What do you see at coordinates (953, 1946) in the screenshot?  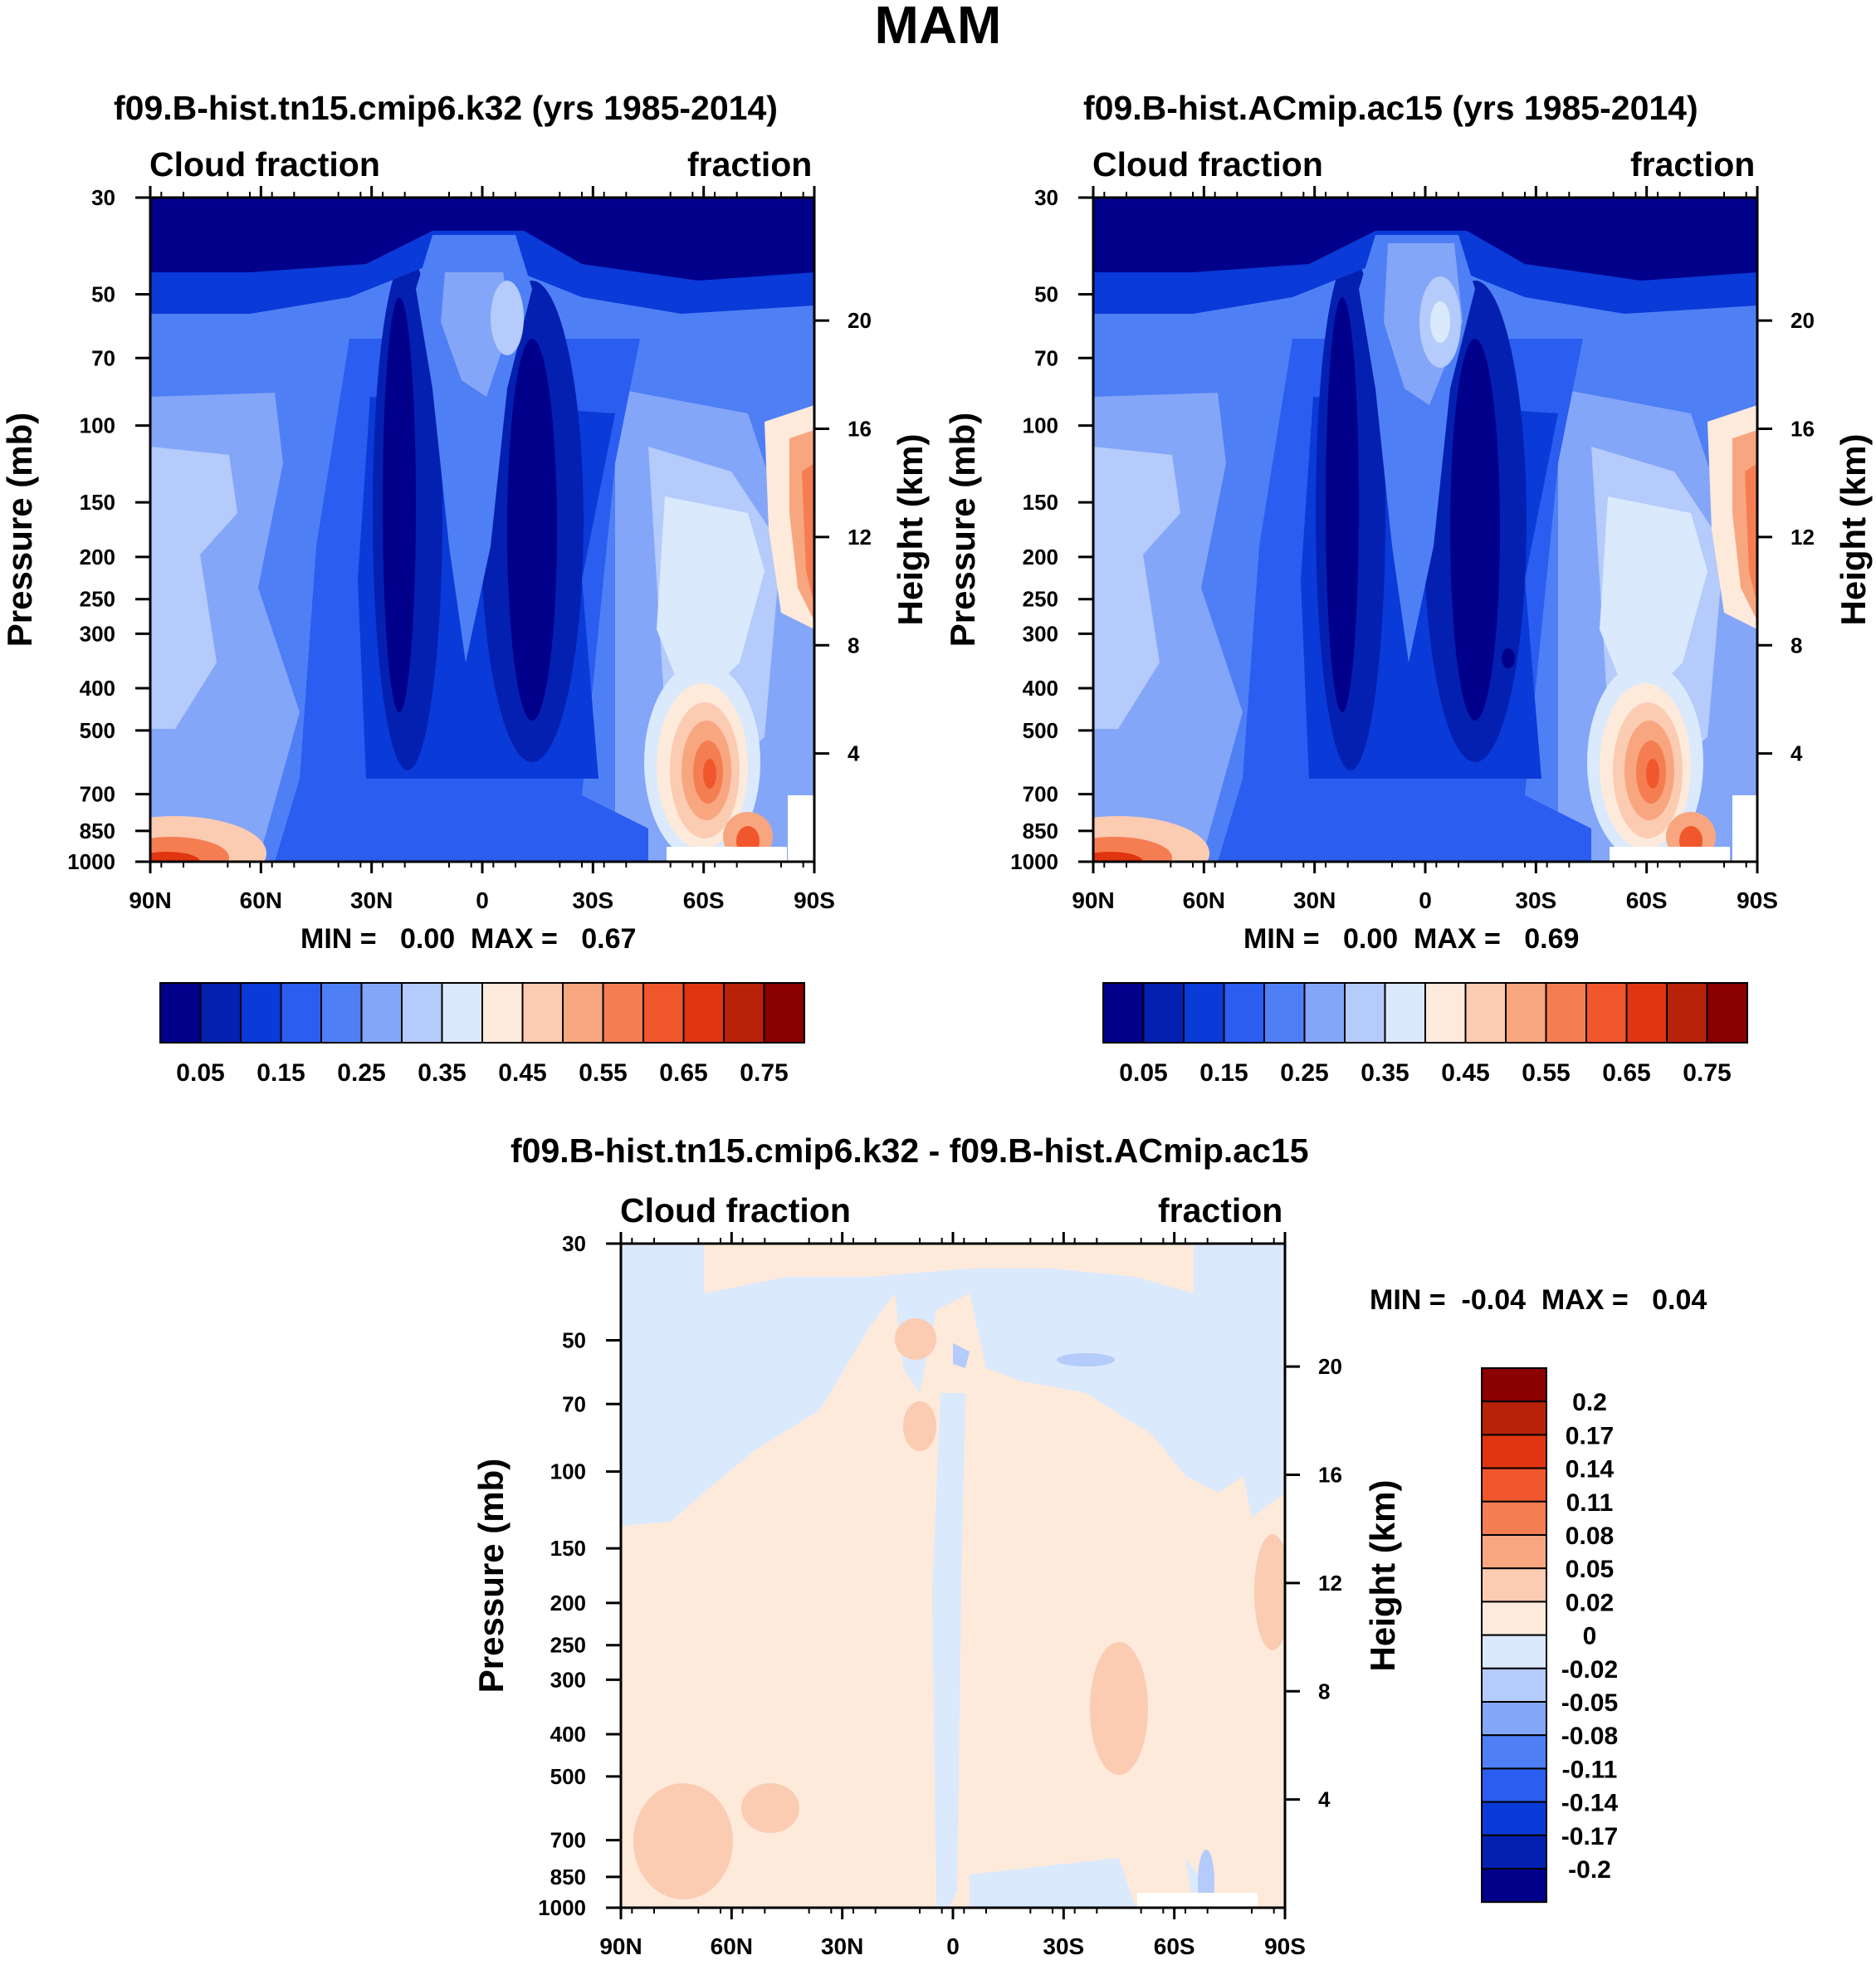 I see `lat-tick-label: 0` at bounding box center [953, 1946].